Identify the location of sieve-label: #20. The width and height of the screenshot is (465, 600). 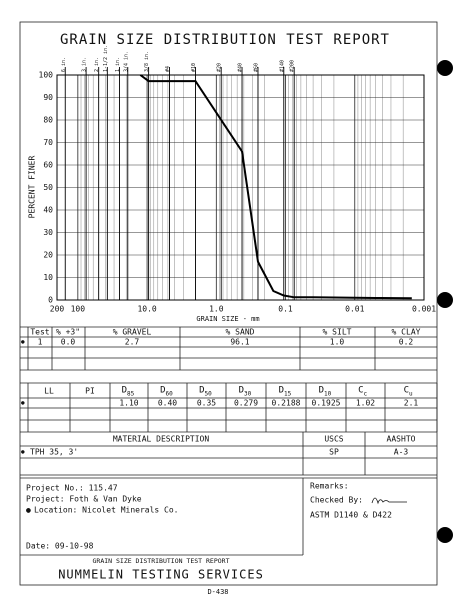
(220, 67).